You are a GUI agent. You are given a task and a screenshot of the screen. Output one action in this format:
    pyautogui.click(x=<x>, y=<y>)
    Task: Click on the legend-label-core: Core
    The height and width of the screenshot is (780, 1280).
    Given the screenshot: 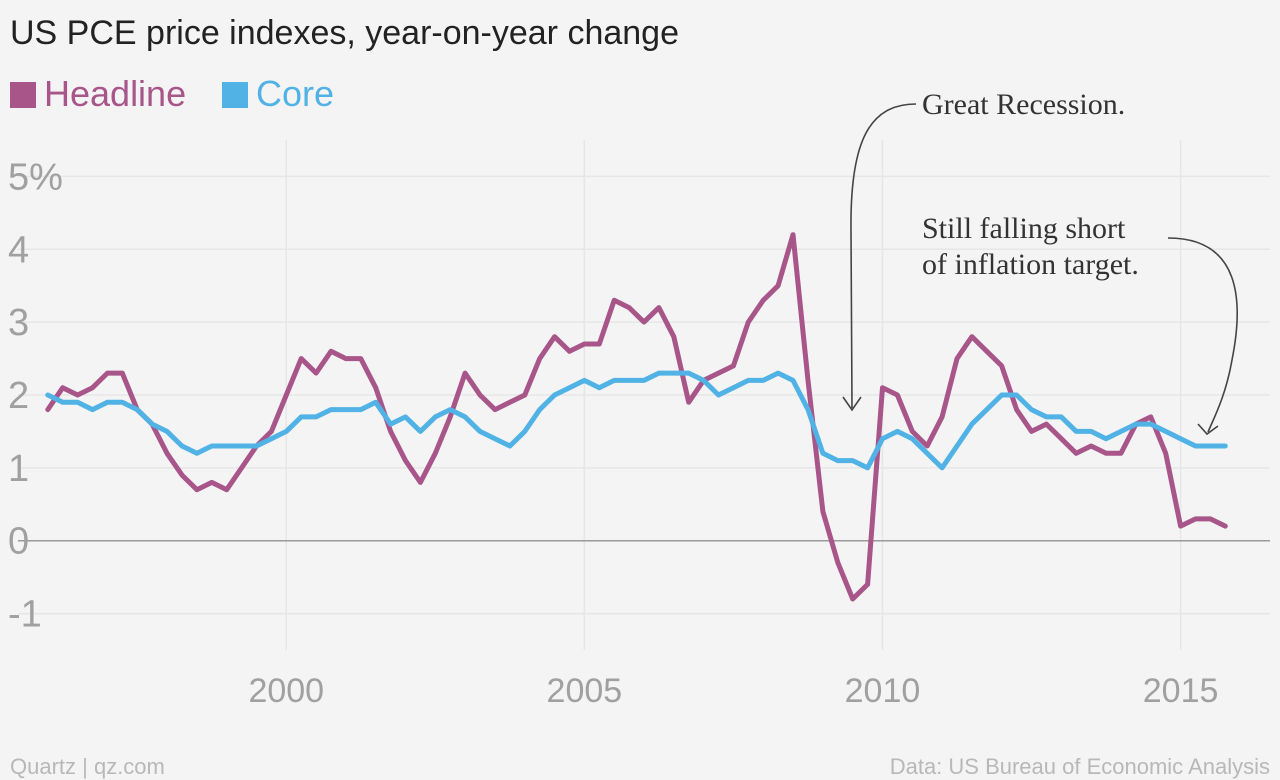 What is the action you would take?
    pyautogui.click(x=295, y=93)
    